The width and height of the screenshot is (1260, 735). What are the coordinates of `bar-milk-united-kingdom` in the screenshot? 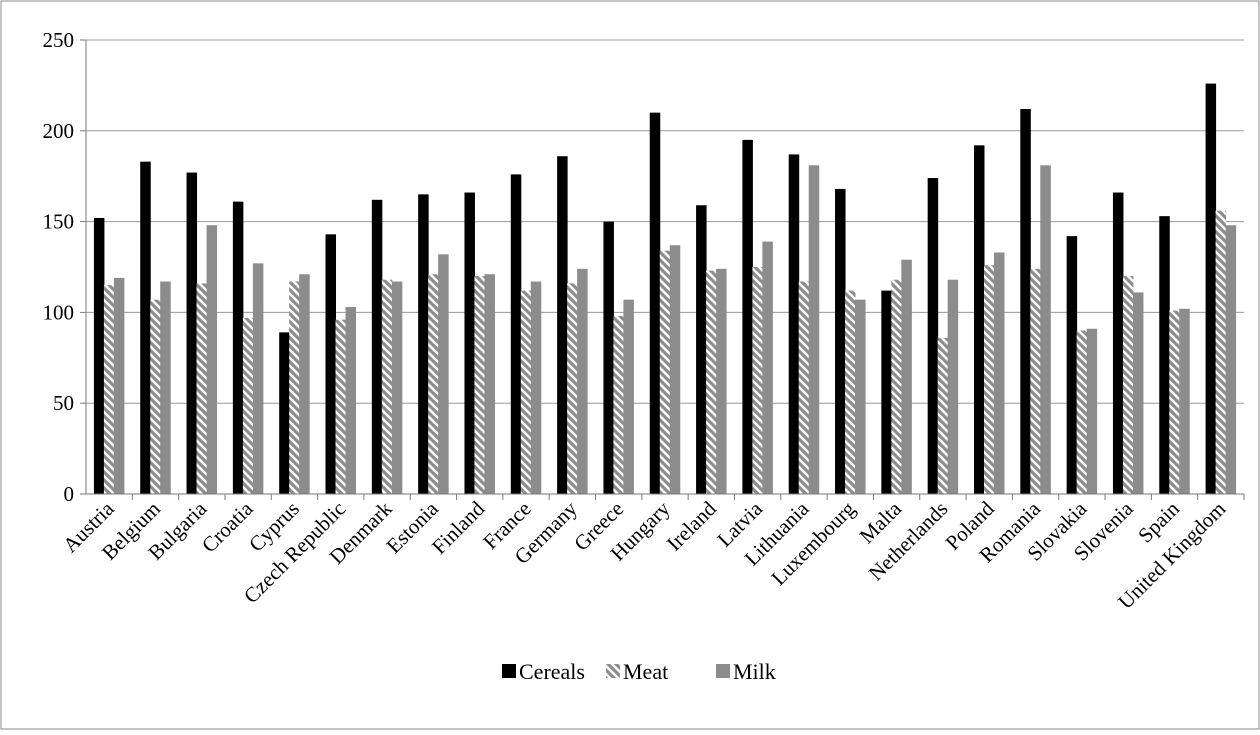 It's located at (1231, 359).